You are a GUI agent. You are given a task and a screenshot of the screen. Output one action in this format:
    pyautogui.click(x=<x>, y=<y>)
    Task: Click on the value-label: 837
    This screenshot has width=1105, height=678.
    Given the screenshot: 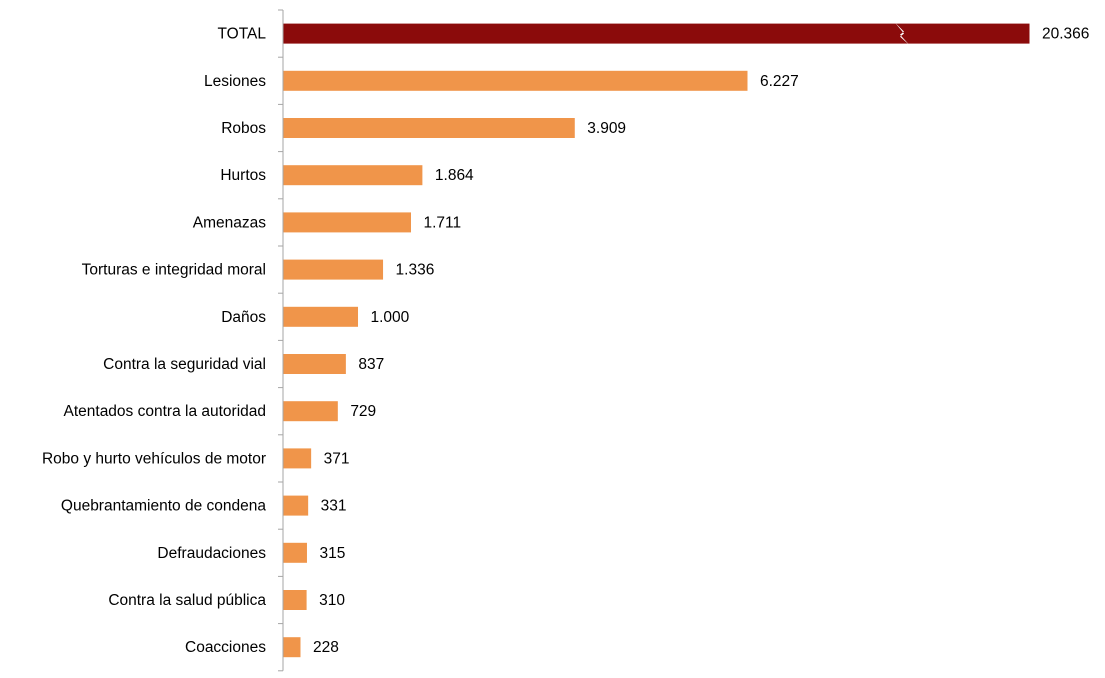 What is the action you would take?
    pyautogui.click(x=371, y=364)
    